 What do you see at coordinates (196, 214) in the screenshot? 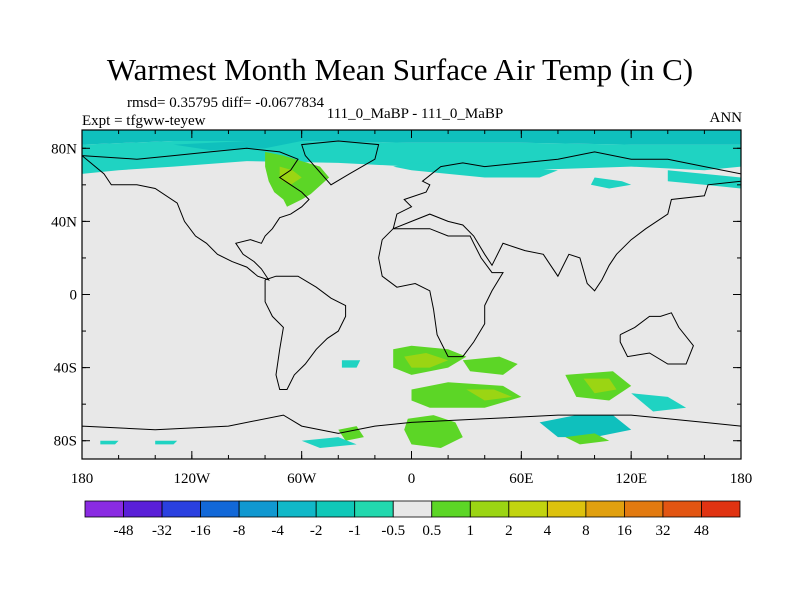
I see `coastline-north-america` at bounding box center [196, 214].